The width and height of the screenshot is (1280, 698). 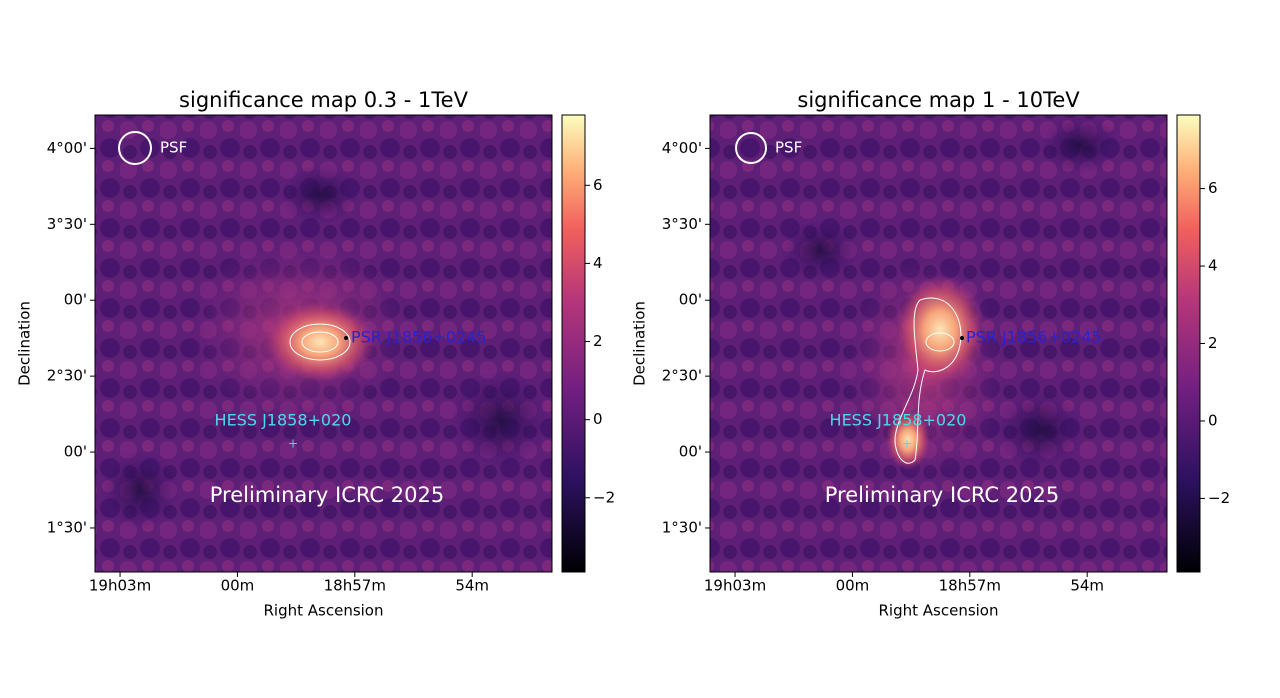 I want to click on panel-title: significance map 1 - 10TeV, so click(x=938, y=100).